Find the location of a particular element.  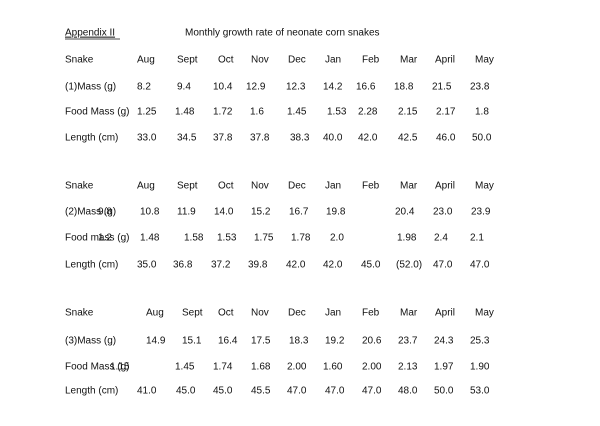

cell-value: 1.74 is located at coordinates (223, 367).